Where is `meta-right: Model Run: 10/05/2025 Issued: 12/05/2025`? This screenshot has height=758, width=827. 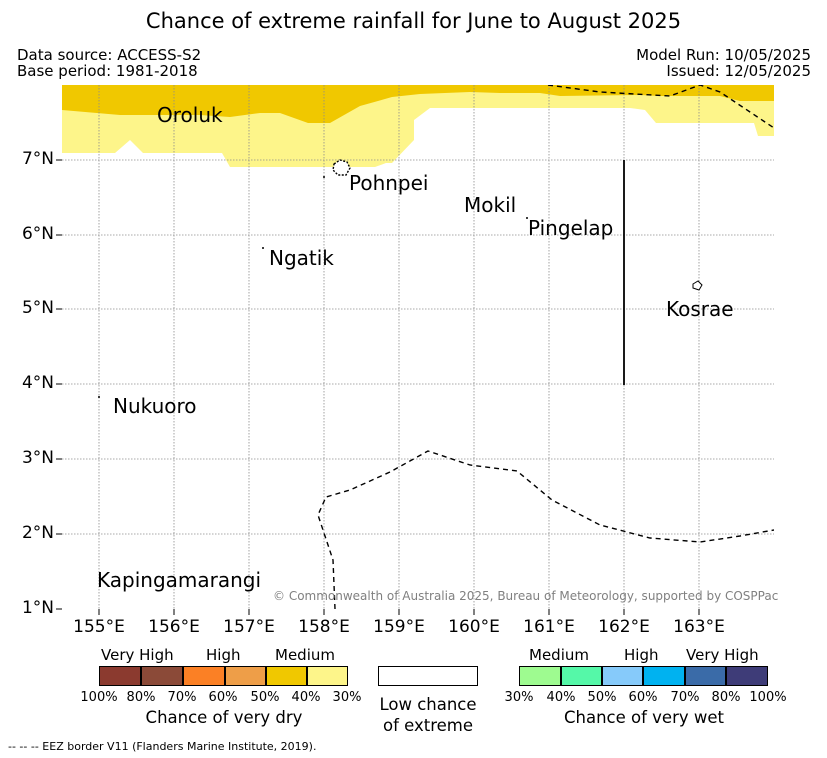 meta-right: Model Run: 10/05/2025 Issued: 12/05/2025 is located at coordinates (723, 63).